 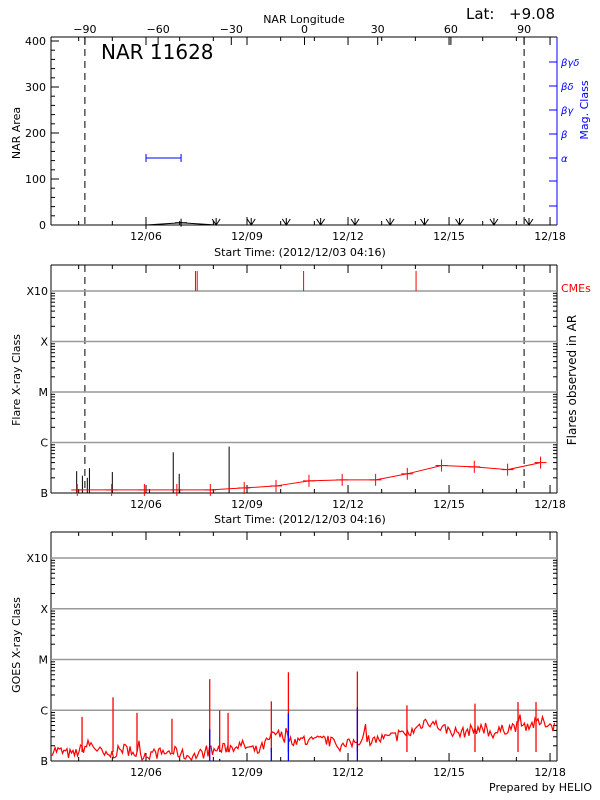 I want to click on panel2-x-tick-label: 12/18, so click(x=550, y=504).